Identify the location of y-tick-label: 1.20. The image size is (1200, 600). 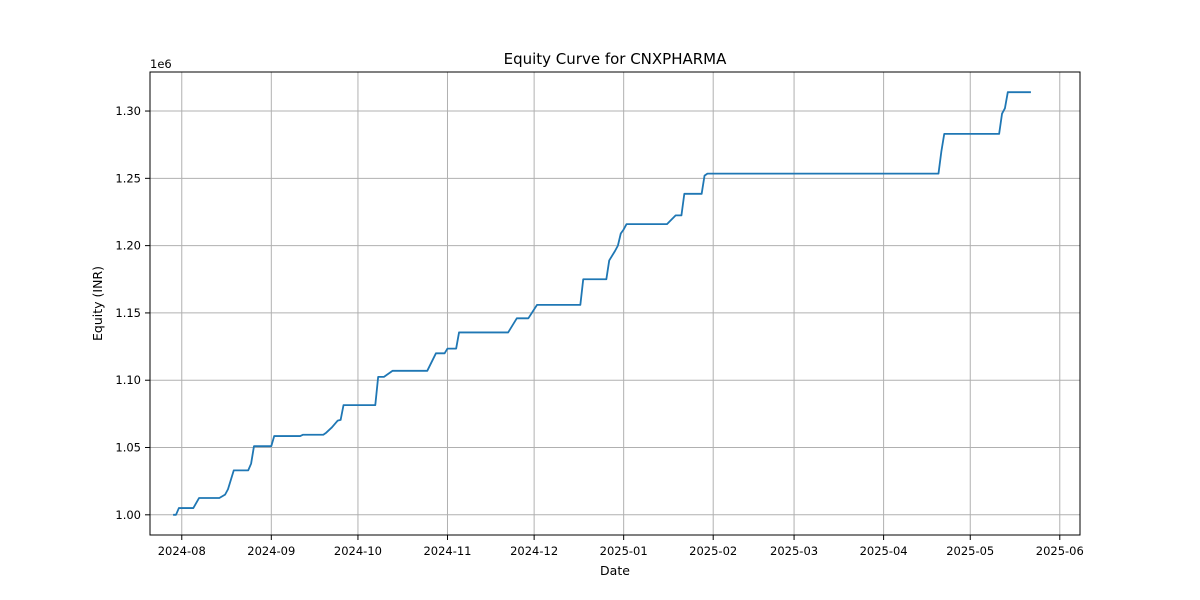
(128, 246).